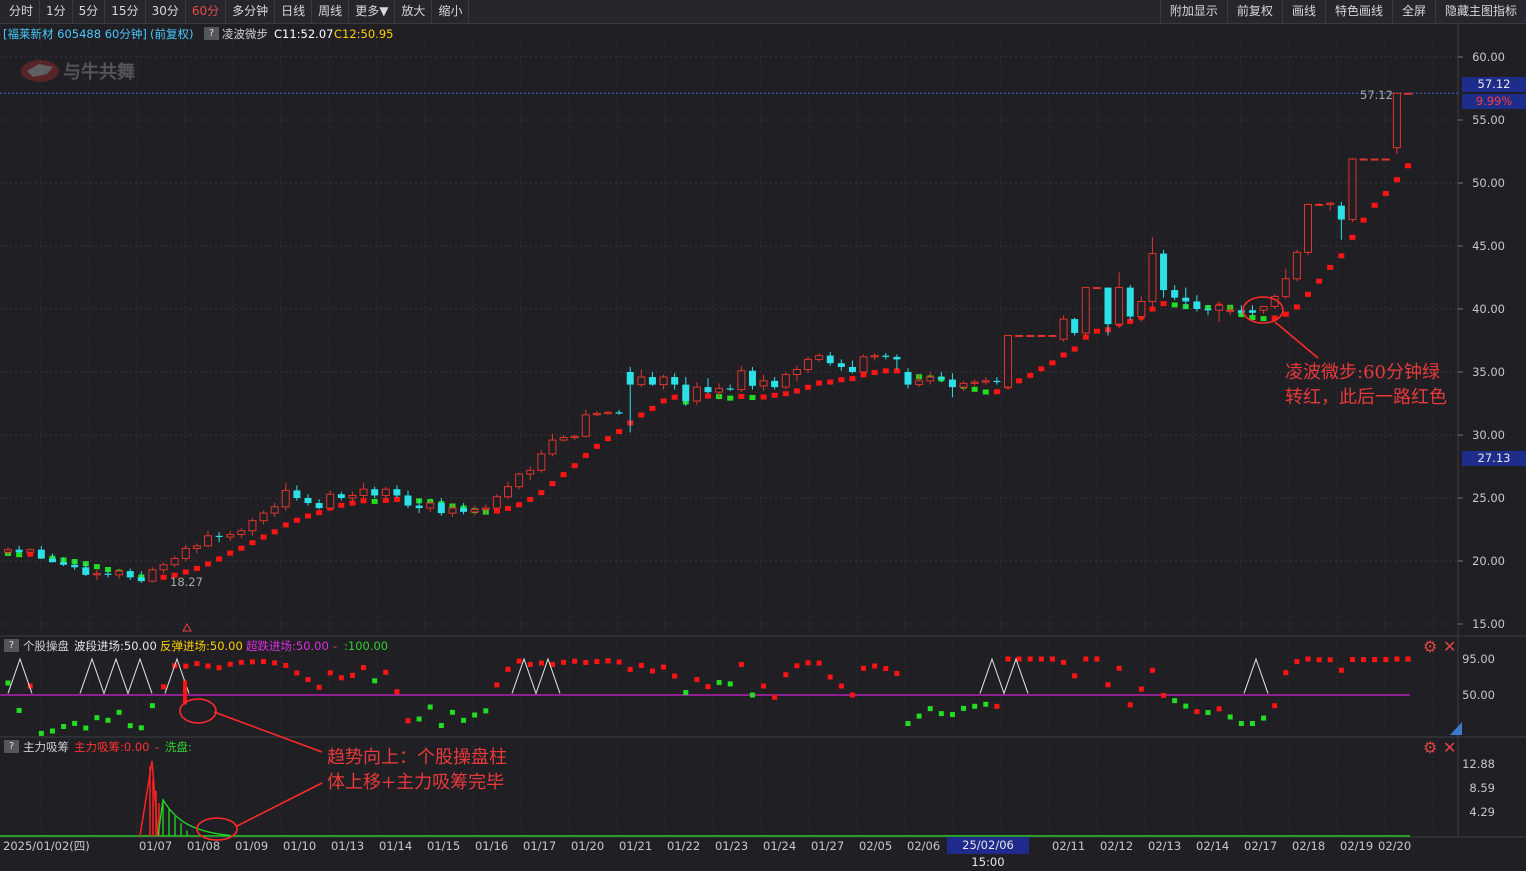 This screenshot has height=871, width=1526. I want to click on wash-curve, so click(194, 817).